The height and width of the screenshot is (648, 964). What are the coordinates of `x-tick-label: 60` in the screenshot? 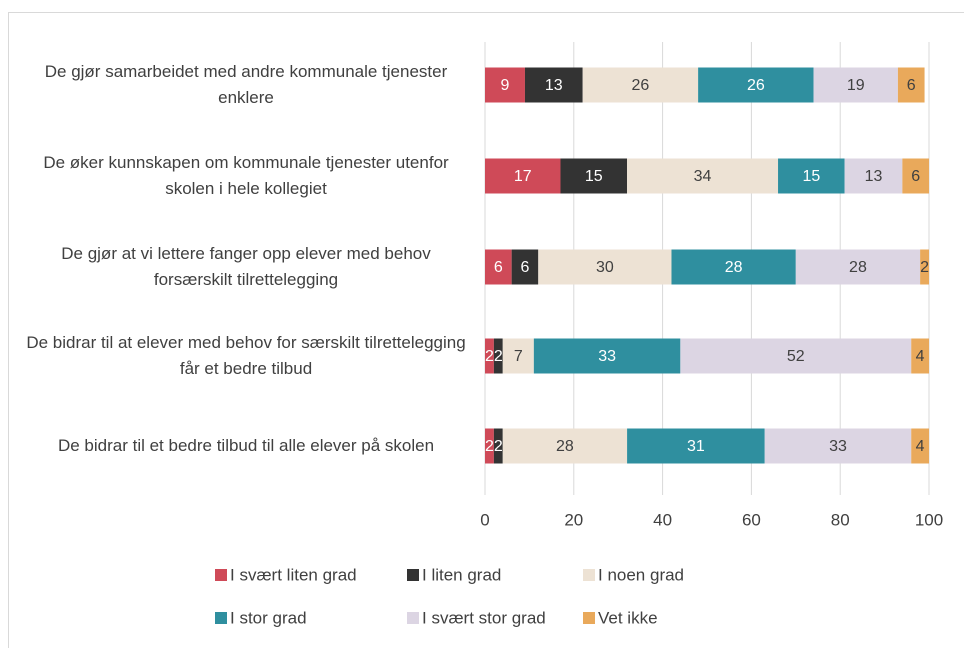 It's located at (751, 519).